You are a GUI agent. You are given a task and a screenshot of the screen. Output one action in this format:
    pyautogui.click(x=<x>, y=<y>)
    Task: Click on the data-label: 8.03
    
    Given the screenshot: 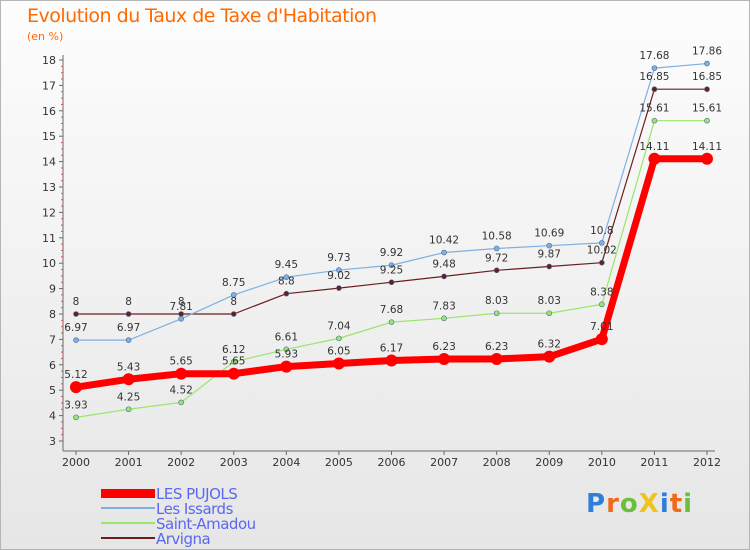 What is the action you would take?
    pyautogui.click(x=496, y=301)
    